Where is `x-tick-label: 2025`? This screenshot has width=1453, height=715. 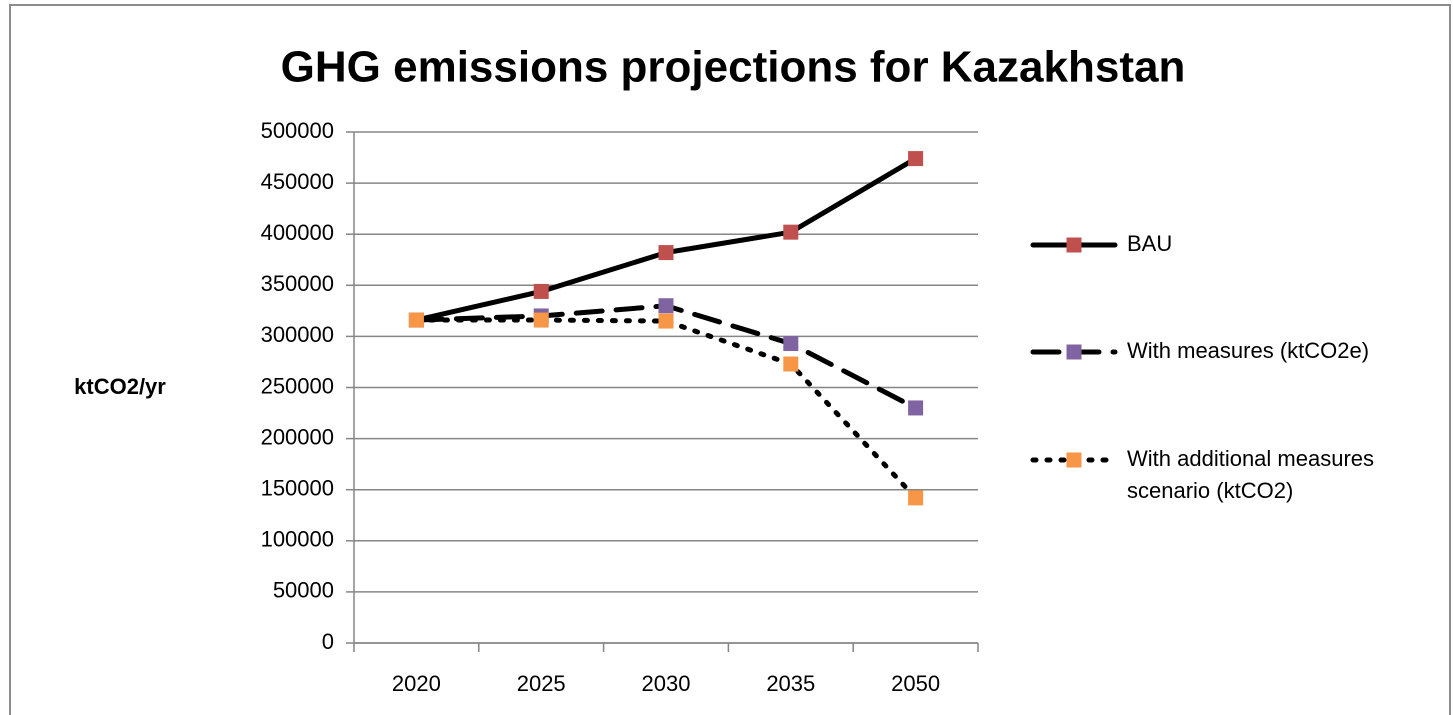
x-tick-label: 2025 is located at coordinates (541, 683).